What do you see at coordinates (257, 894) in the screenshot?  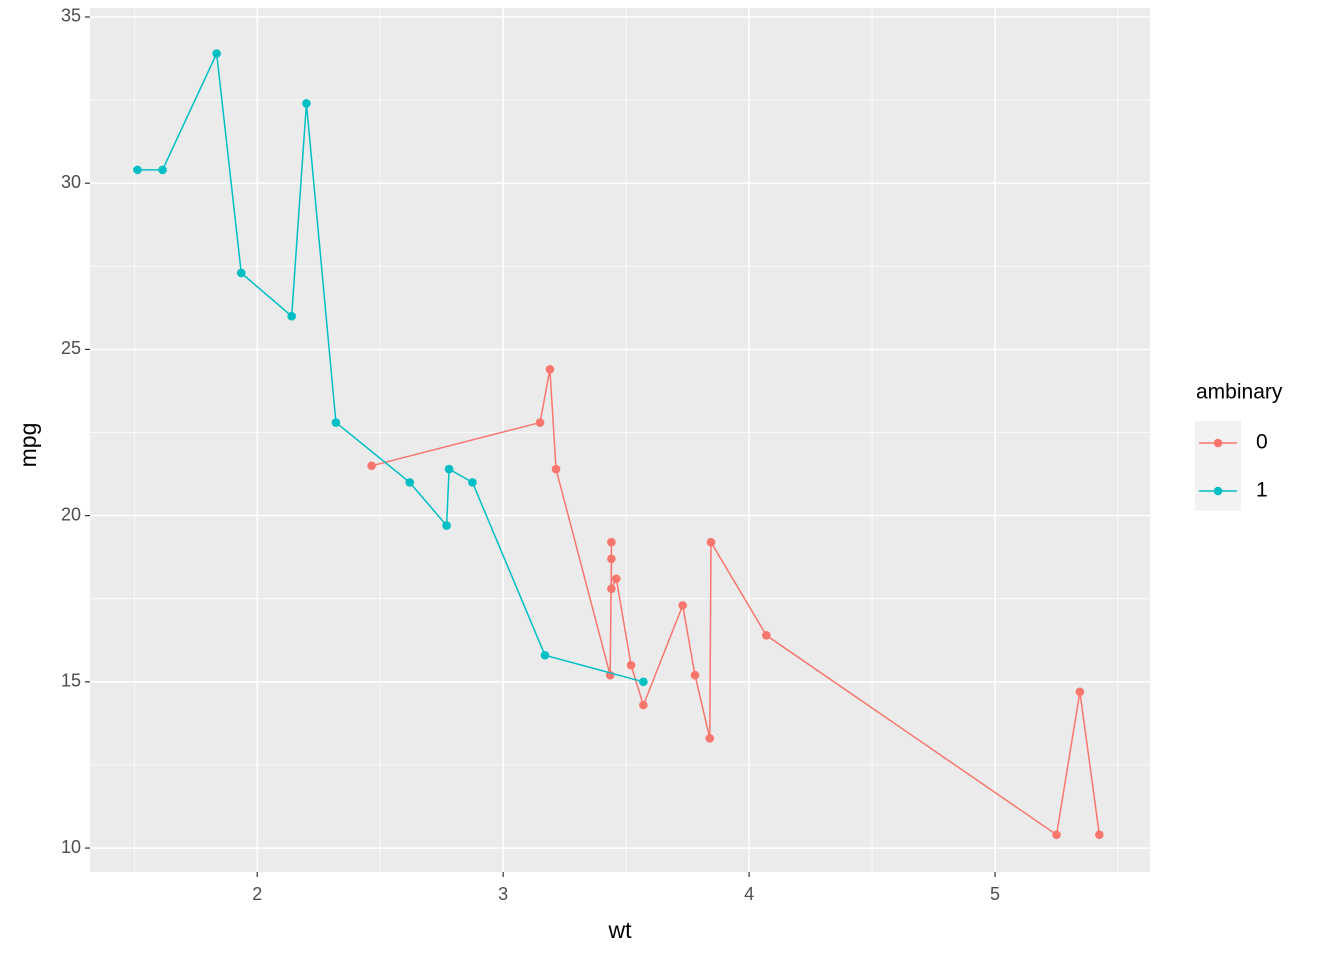 I see `x-tick-label: 2` at bounding box center [257, 894].